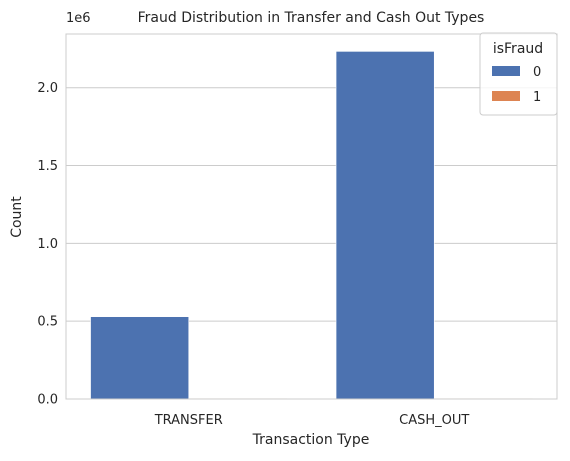  I want to click on y-tick-label-1: 0.5, so click(47, 322).